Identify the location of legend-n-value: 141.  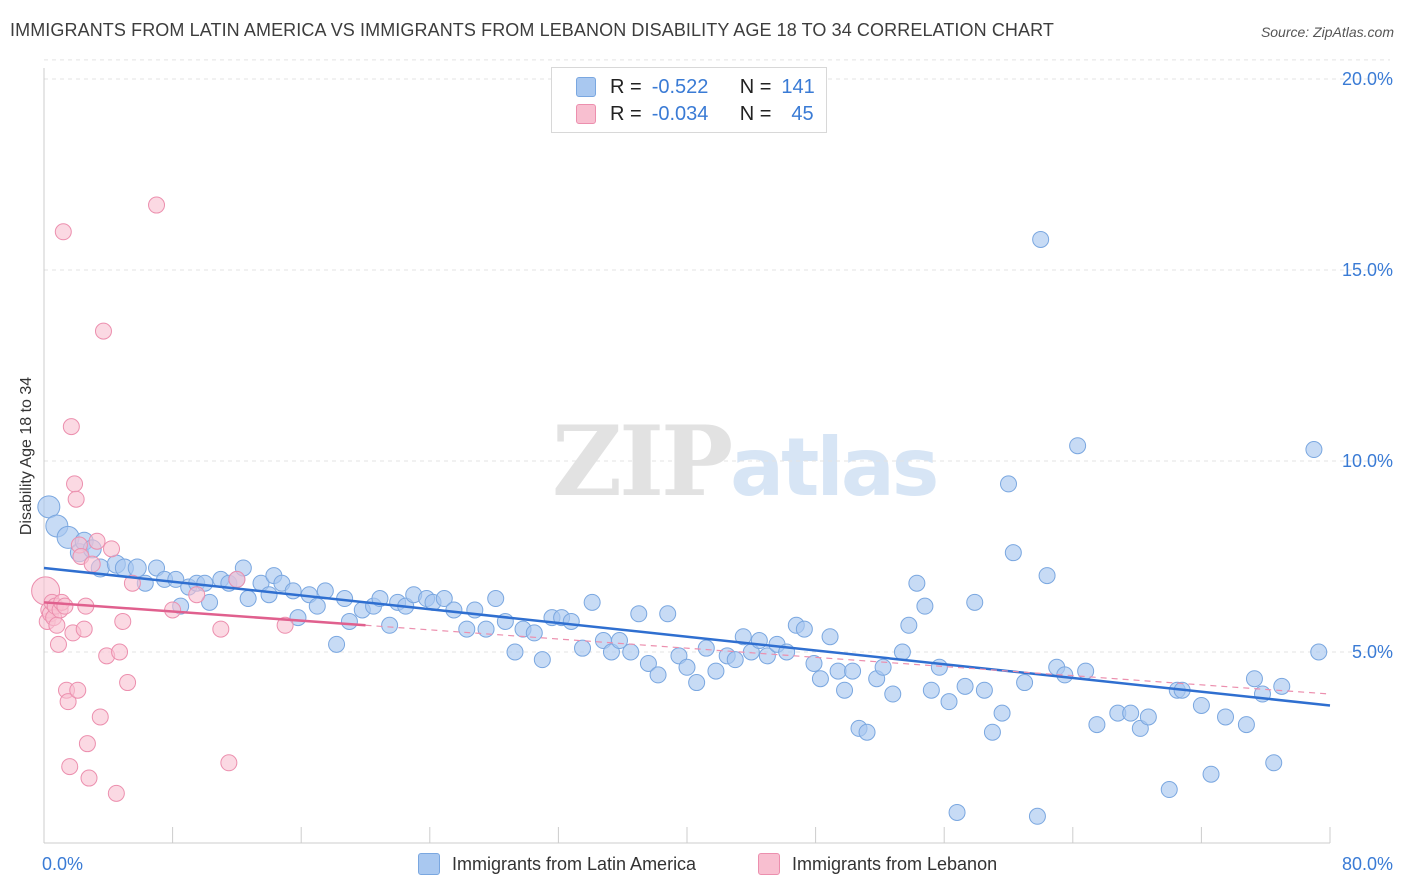
(798, 86).